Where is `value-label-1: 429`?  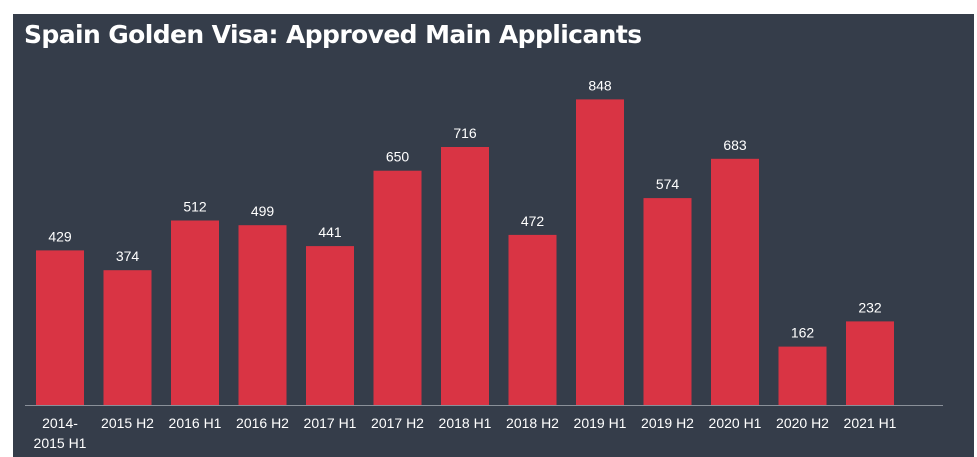 value-label-1: 429 is located at coordinates (60, 236).